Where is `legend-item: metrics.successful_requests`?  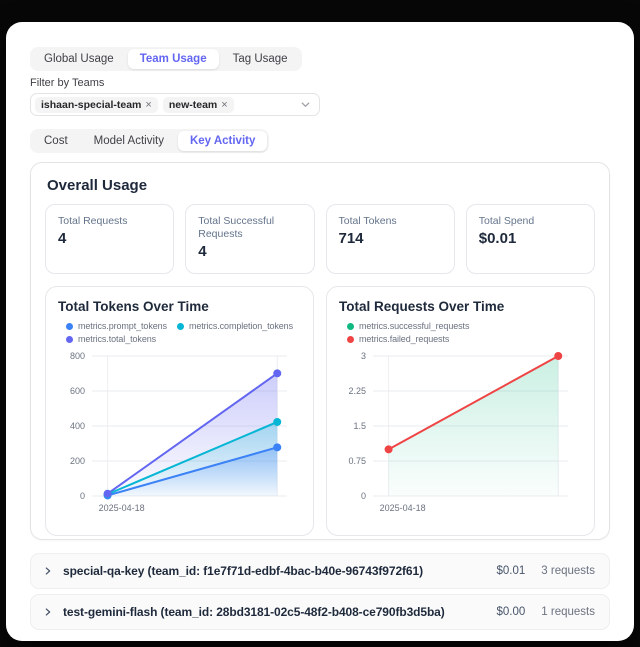
legend-item: metrics.successful_requests is located at coordinates (464, 326).